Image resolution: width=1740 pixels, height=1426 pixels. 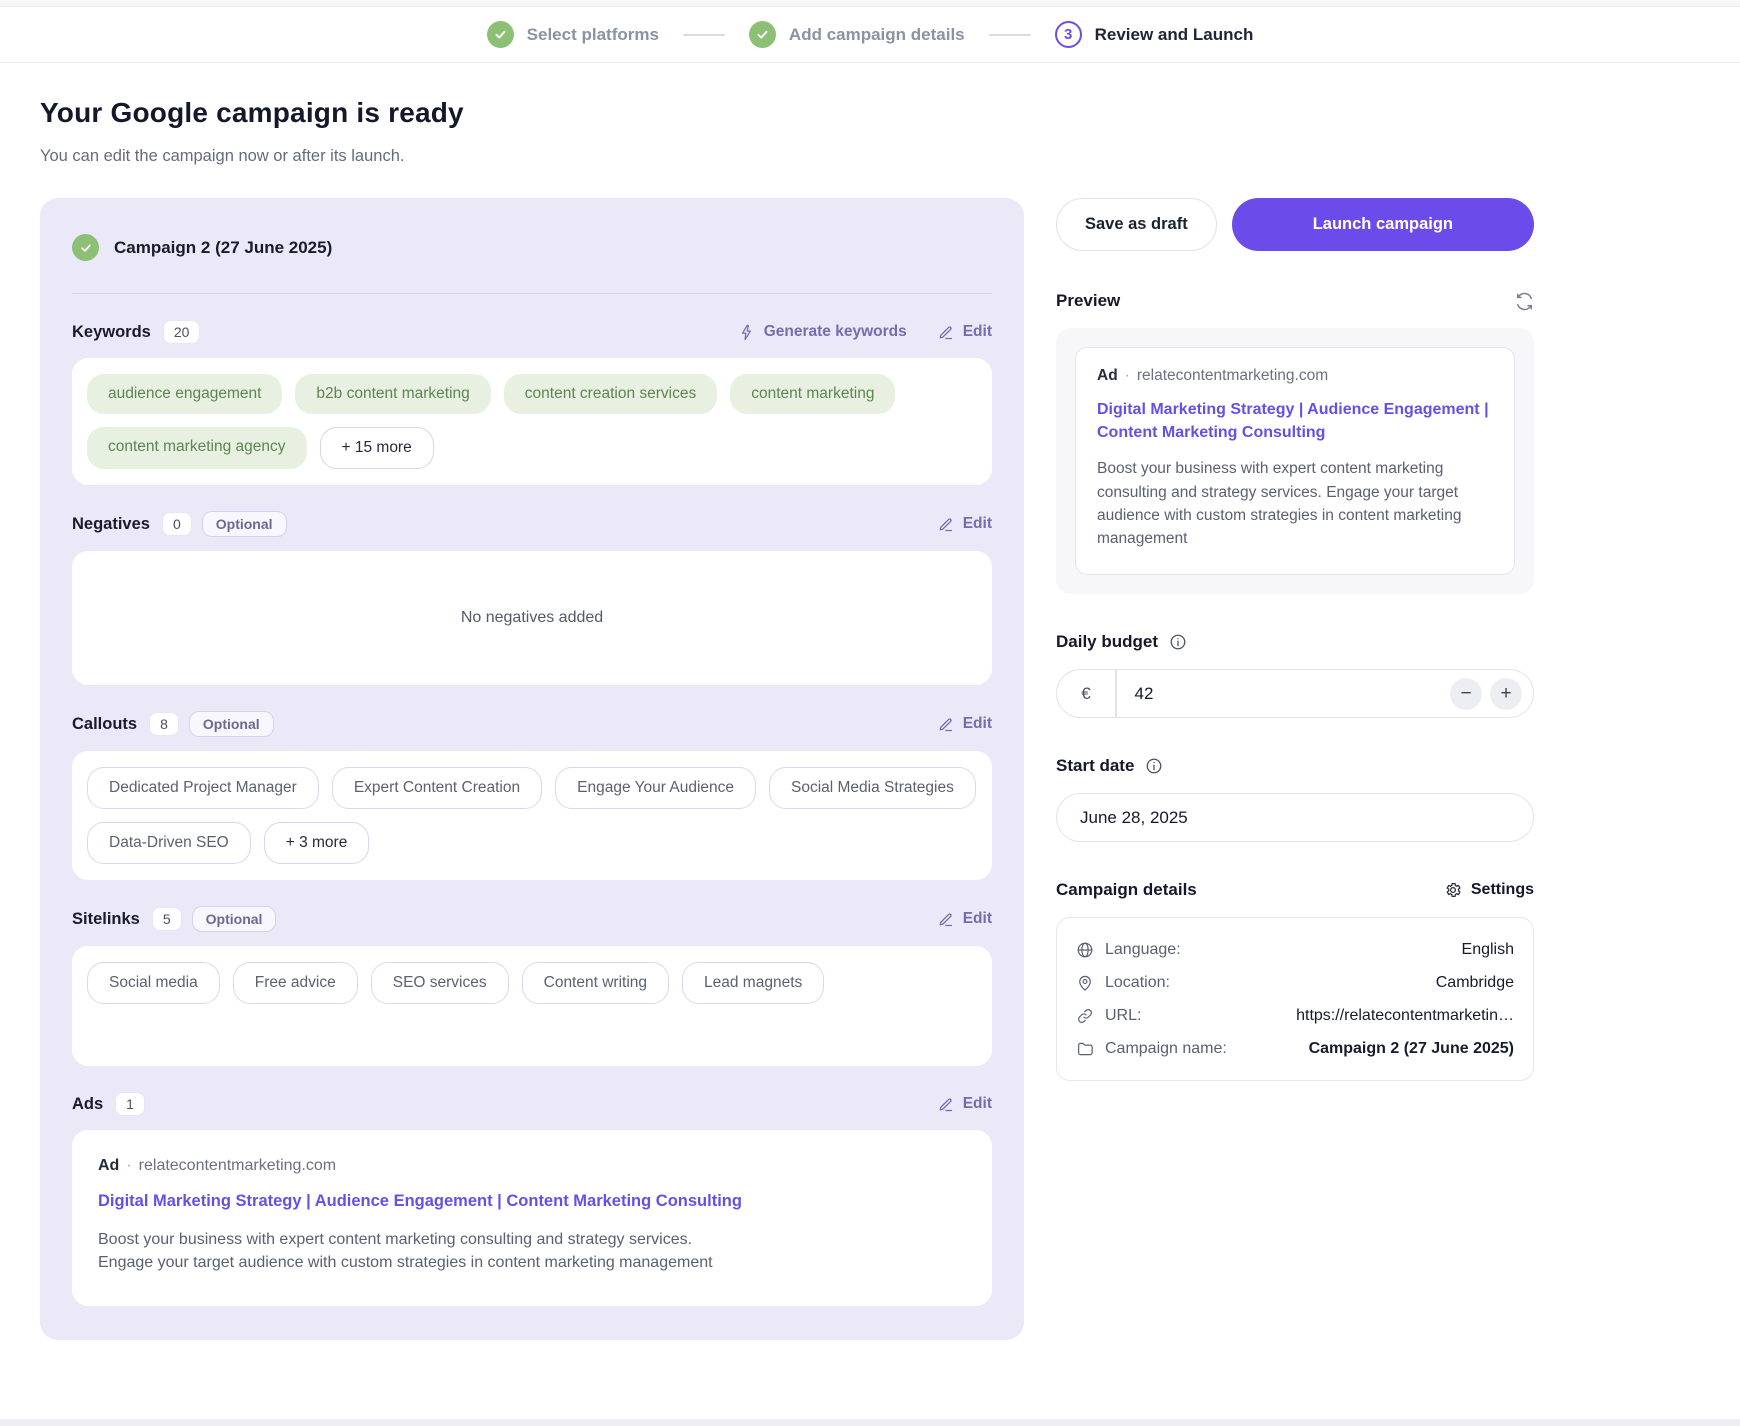 I want to click on sitelink-chip: Social media, so click(x=153, y=983).